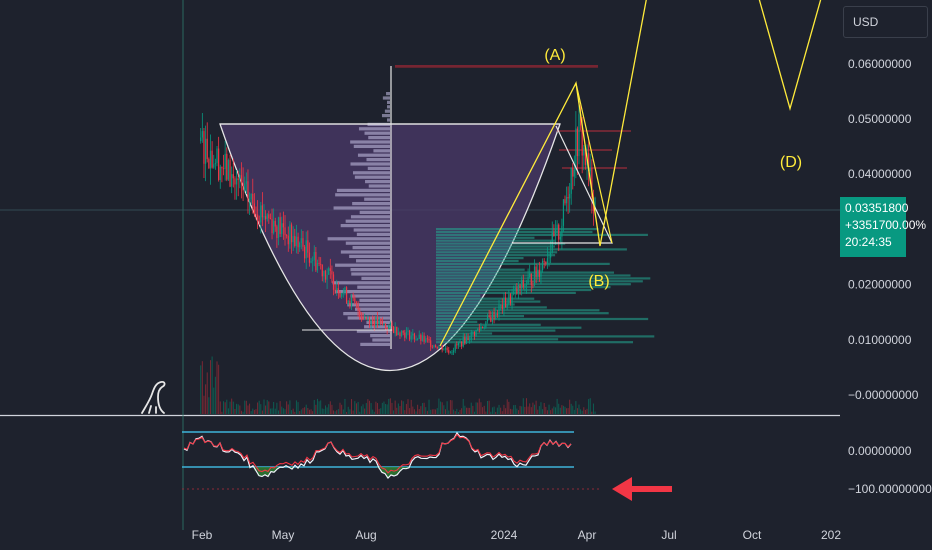  Describe the element at coordinates (883, 227) in the screenshot. I see `last-price-badge: 0.03351800 +3351700.00% 20:24:35` at that location.